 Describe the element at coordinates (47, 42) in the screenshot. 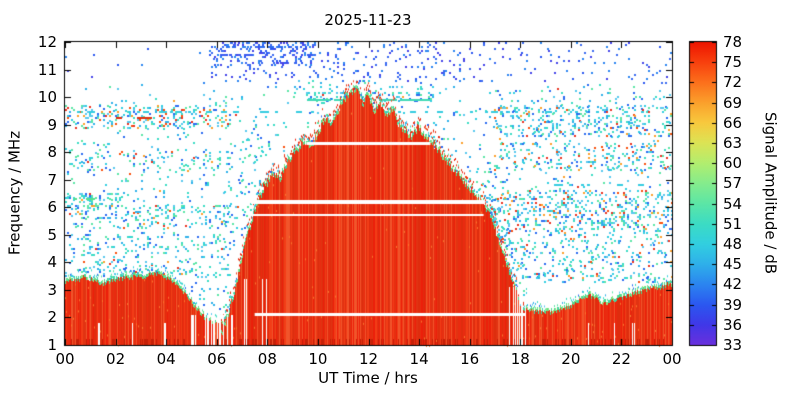

I see `y-tick-label: 12` at that location.